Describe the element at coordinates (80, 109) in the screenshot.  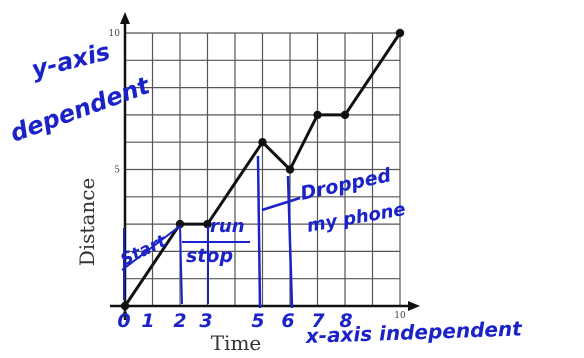
I see `y-axis-note-line2: dependent` at that location.